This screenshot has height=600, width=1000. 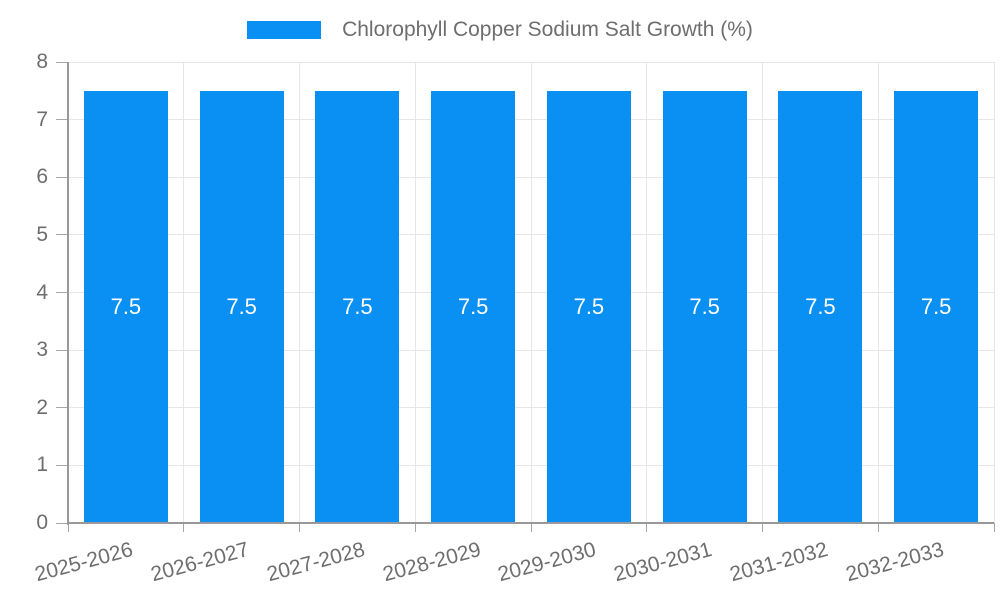 What do you see at coordinates (200, 562) in the screenshot?
I see `x-axis-tick-label: 2026-2027` at bounding box center [200, 562].